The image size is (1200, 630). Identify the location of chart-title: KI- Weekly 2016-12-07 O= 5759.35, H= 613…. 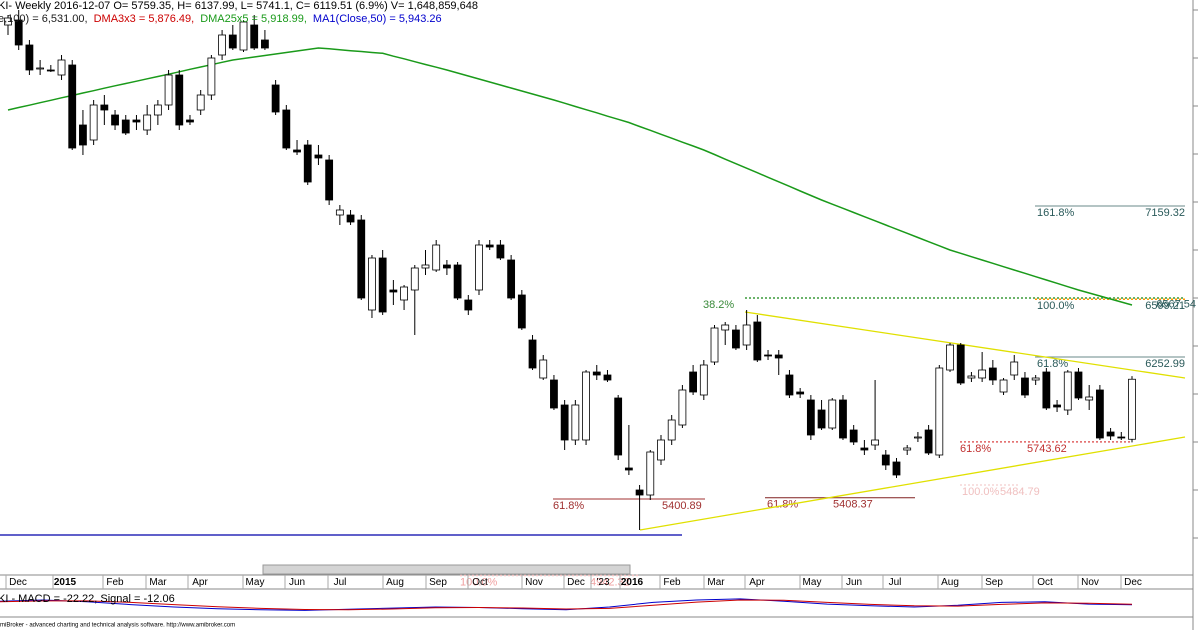
(239, 6).